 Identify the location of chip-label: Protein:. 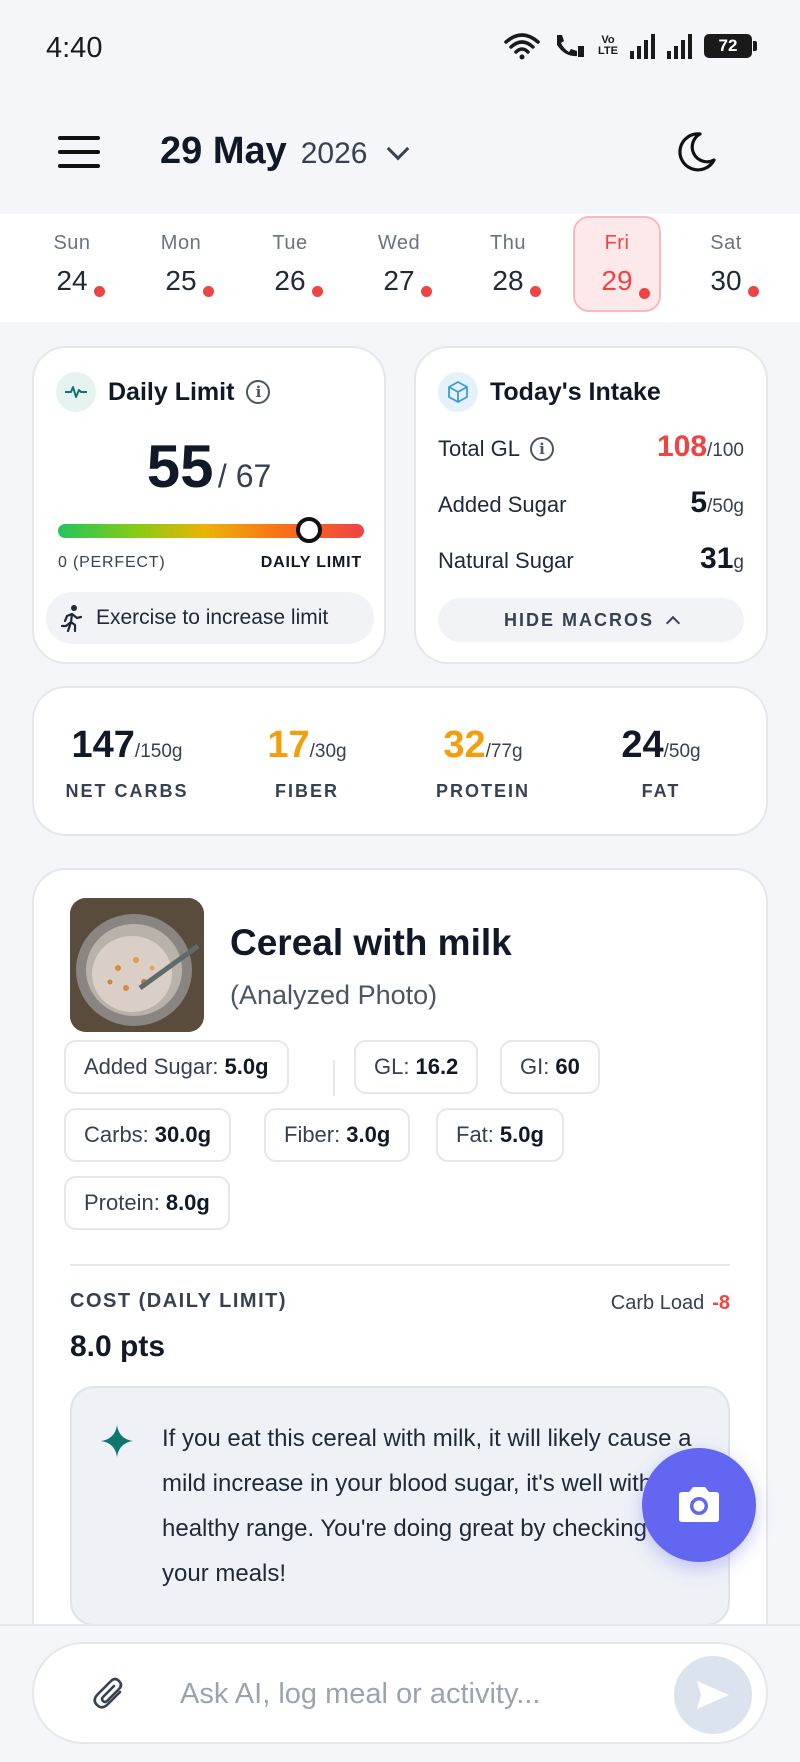
(122, 1202).